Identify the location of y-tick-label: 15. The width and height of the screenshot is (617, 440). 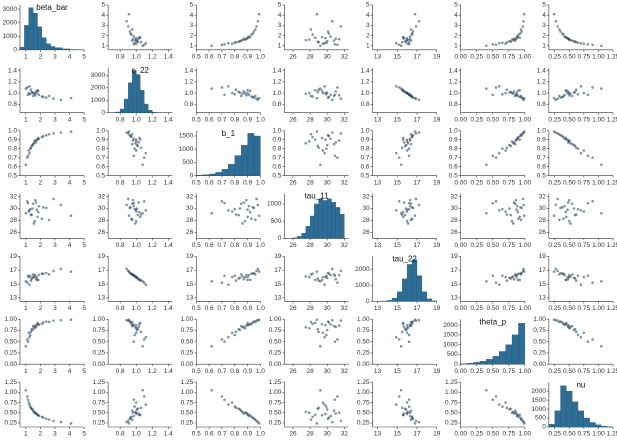
(278, 284).